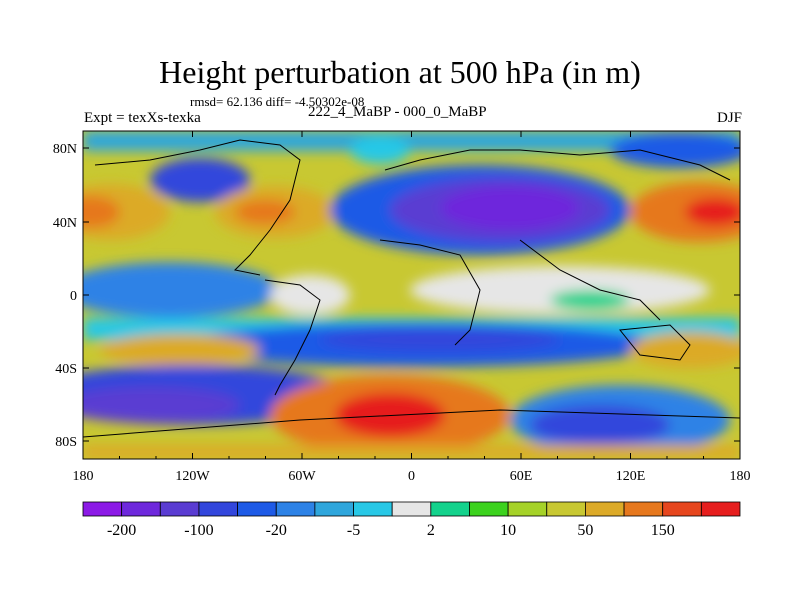 The image size is (800, 600). What do you see at coordinates (277, 101) in the screenshot?
I see `stats-label: rmsd= 62.136 diff= -4.50302e-08` at bounding box center [277, 101].